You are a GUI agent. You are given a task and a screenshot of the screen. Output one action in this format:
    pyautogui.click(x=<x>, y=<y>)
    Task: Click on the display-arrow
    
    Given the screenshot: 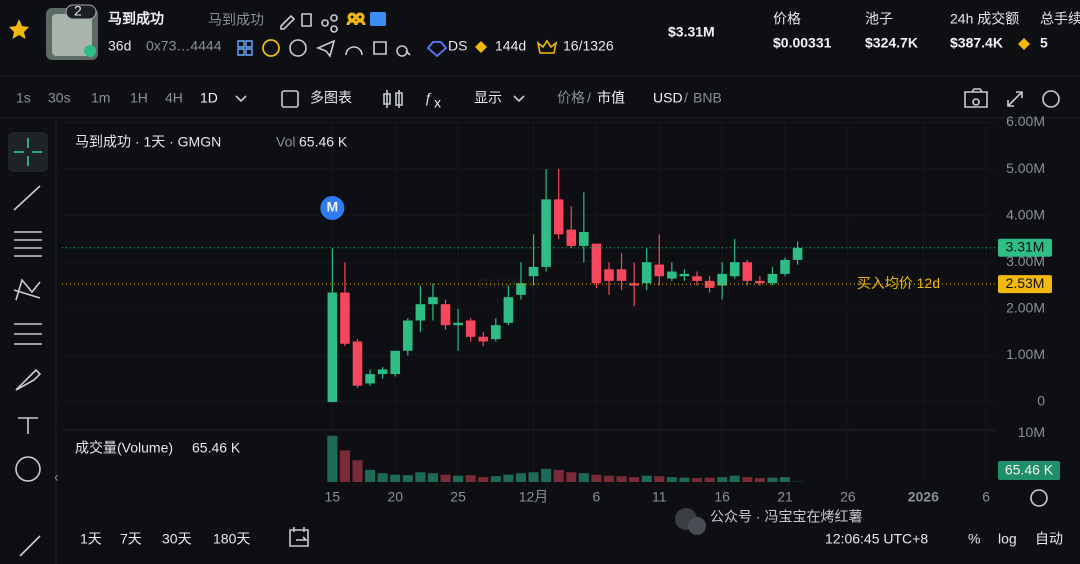 What is the action you would take?
    pyautogui.click(x=519, y=99)
    